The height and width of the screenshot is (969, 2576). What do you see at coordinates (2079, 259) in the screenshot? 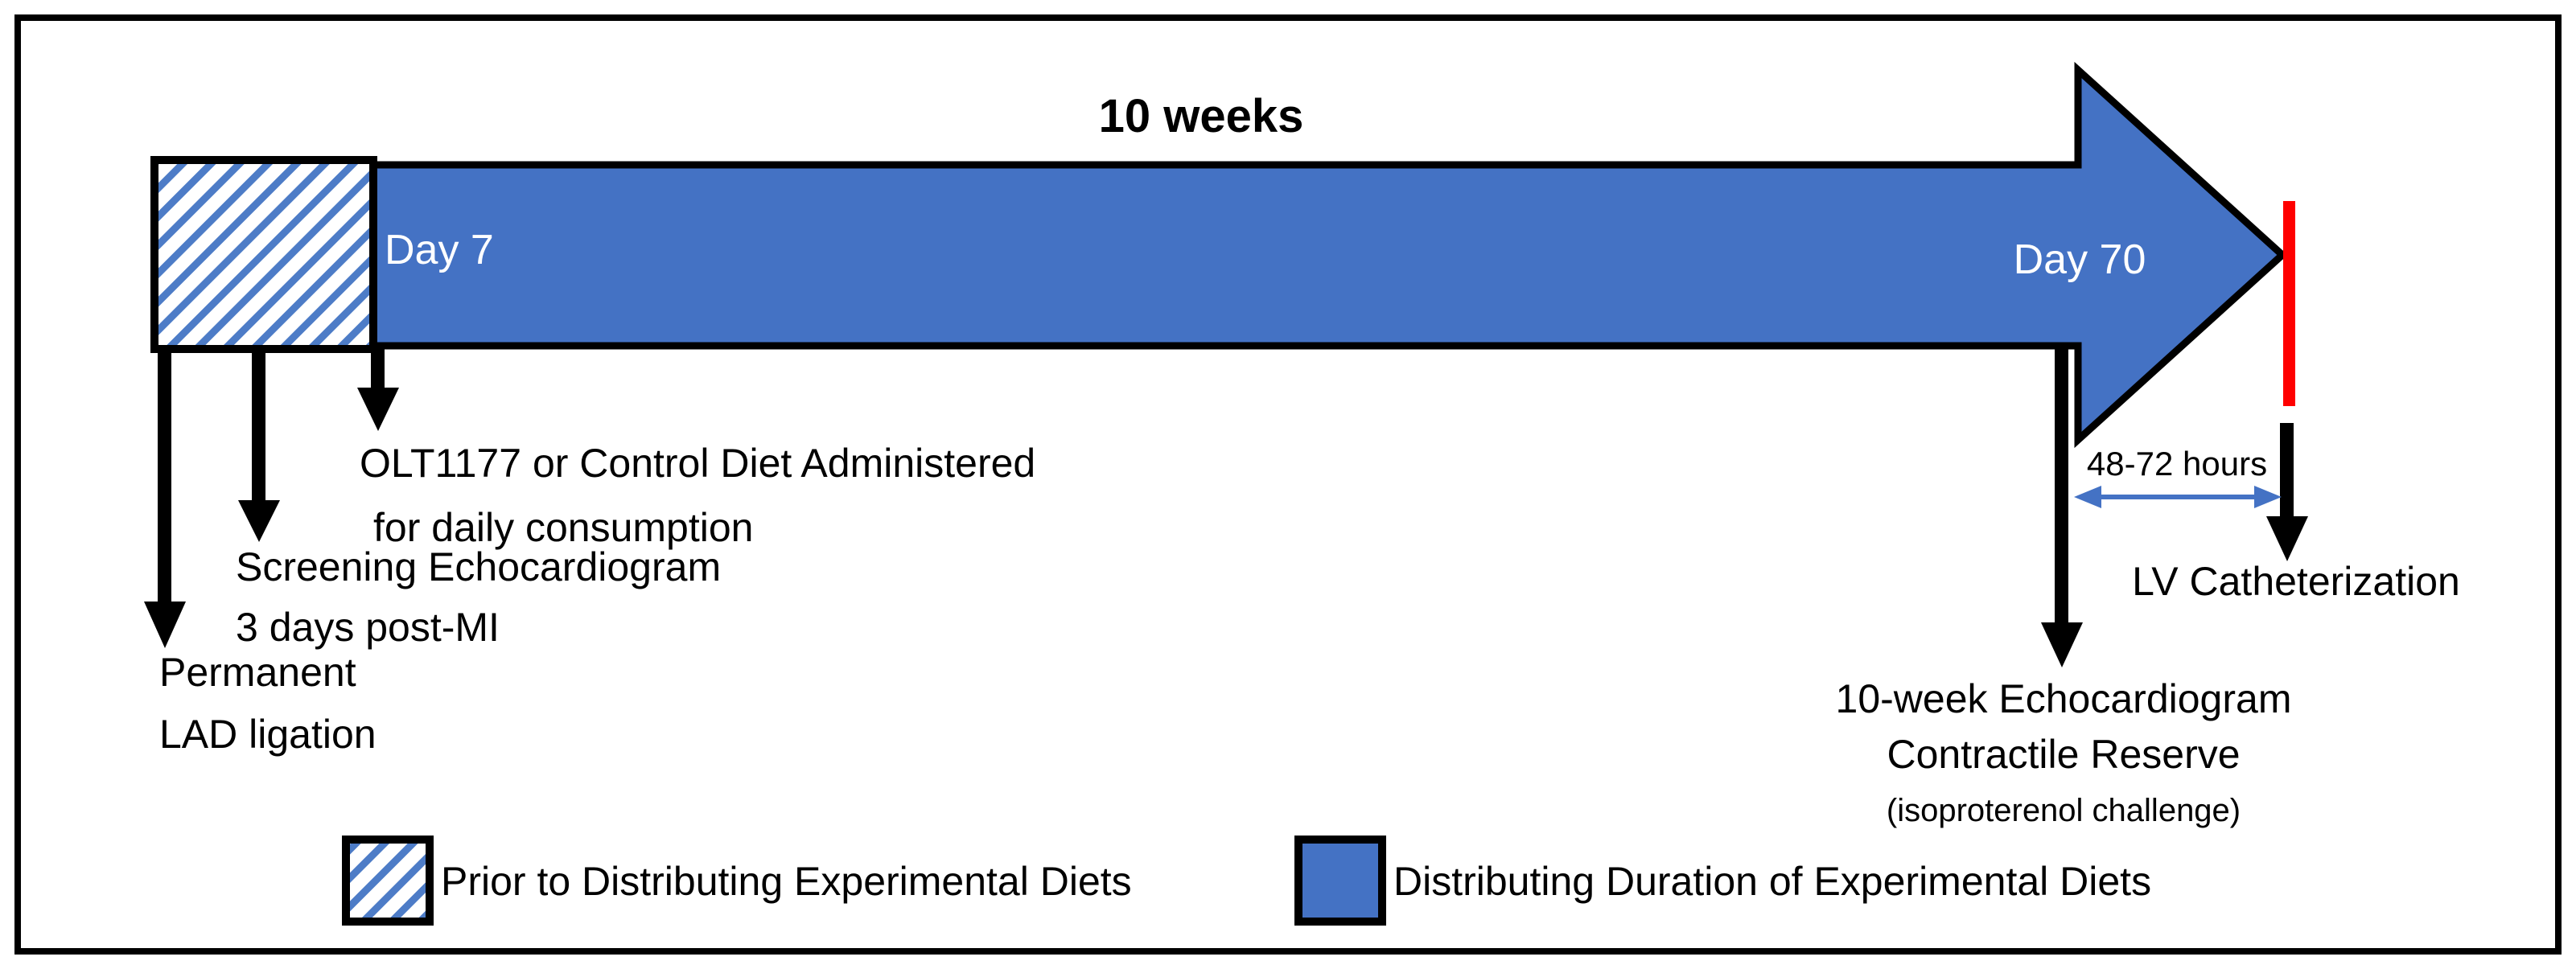
I see `timeline-end-label: Day 70` at bounding box center [2079, 259].